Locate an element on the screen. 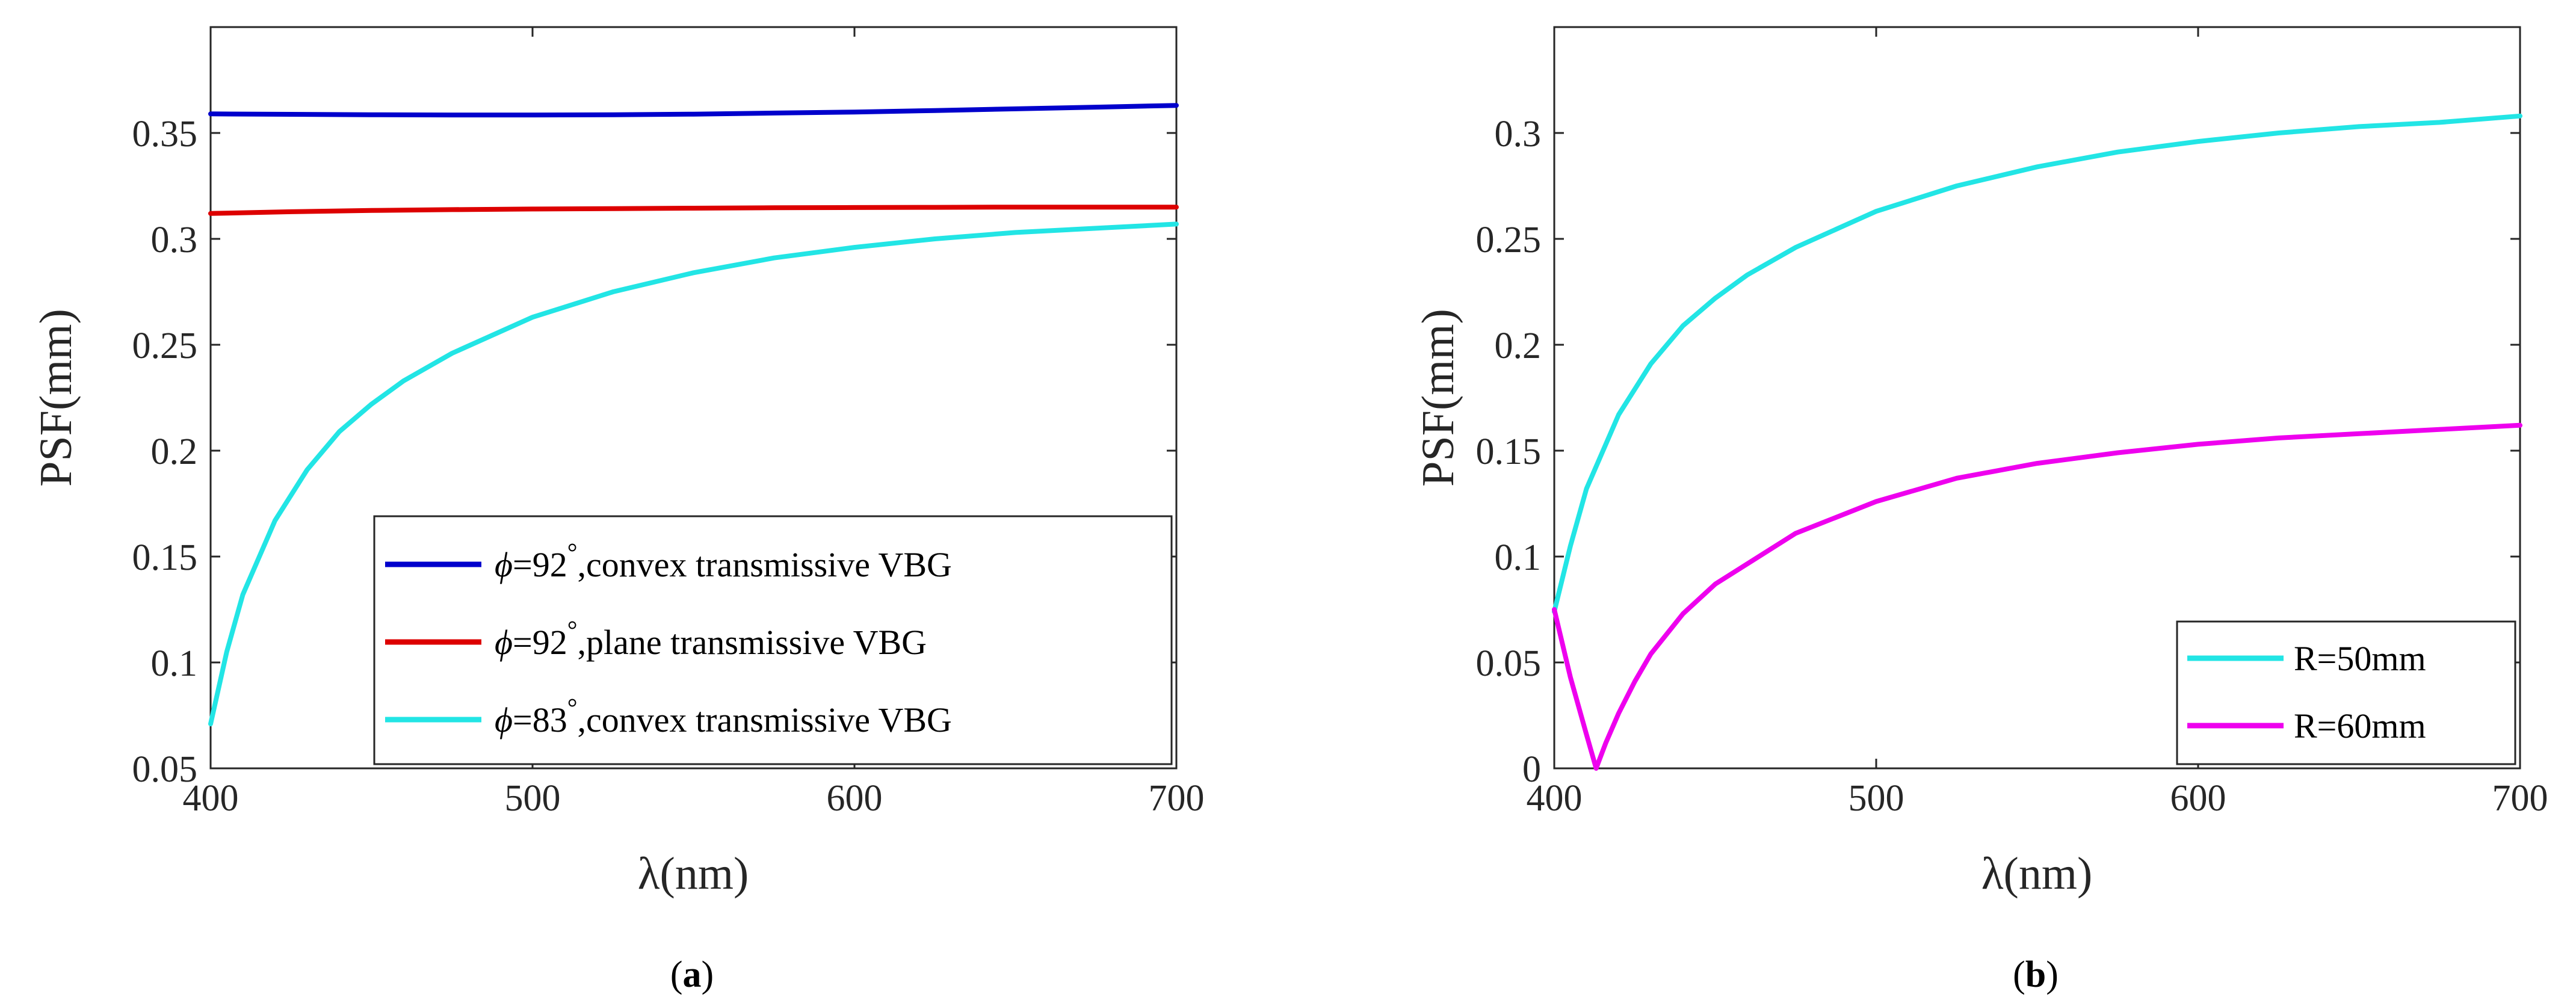  caption-letter: a is located at coordinates (692, 974).